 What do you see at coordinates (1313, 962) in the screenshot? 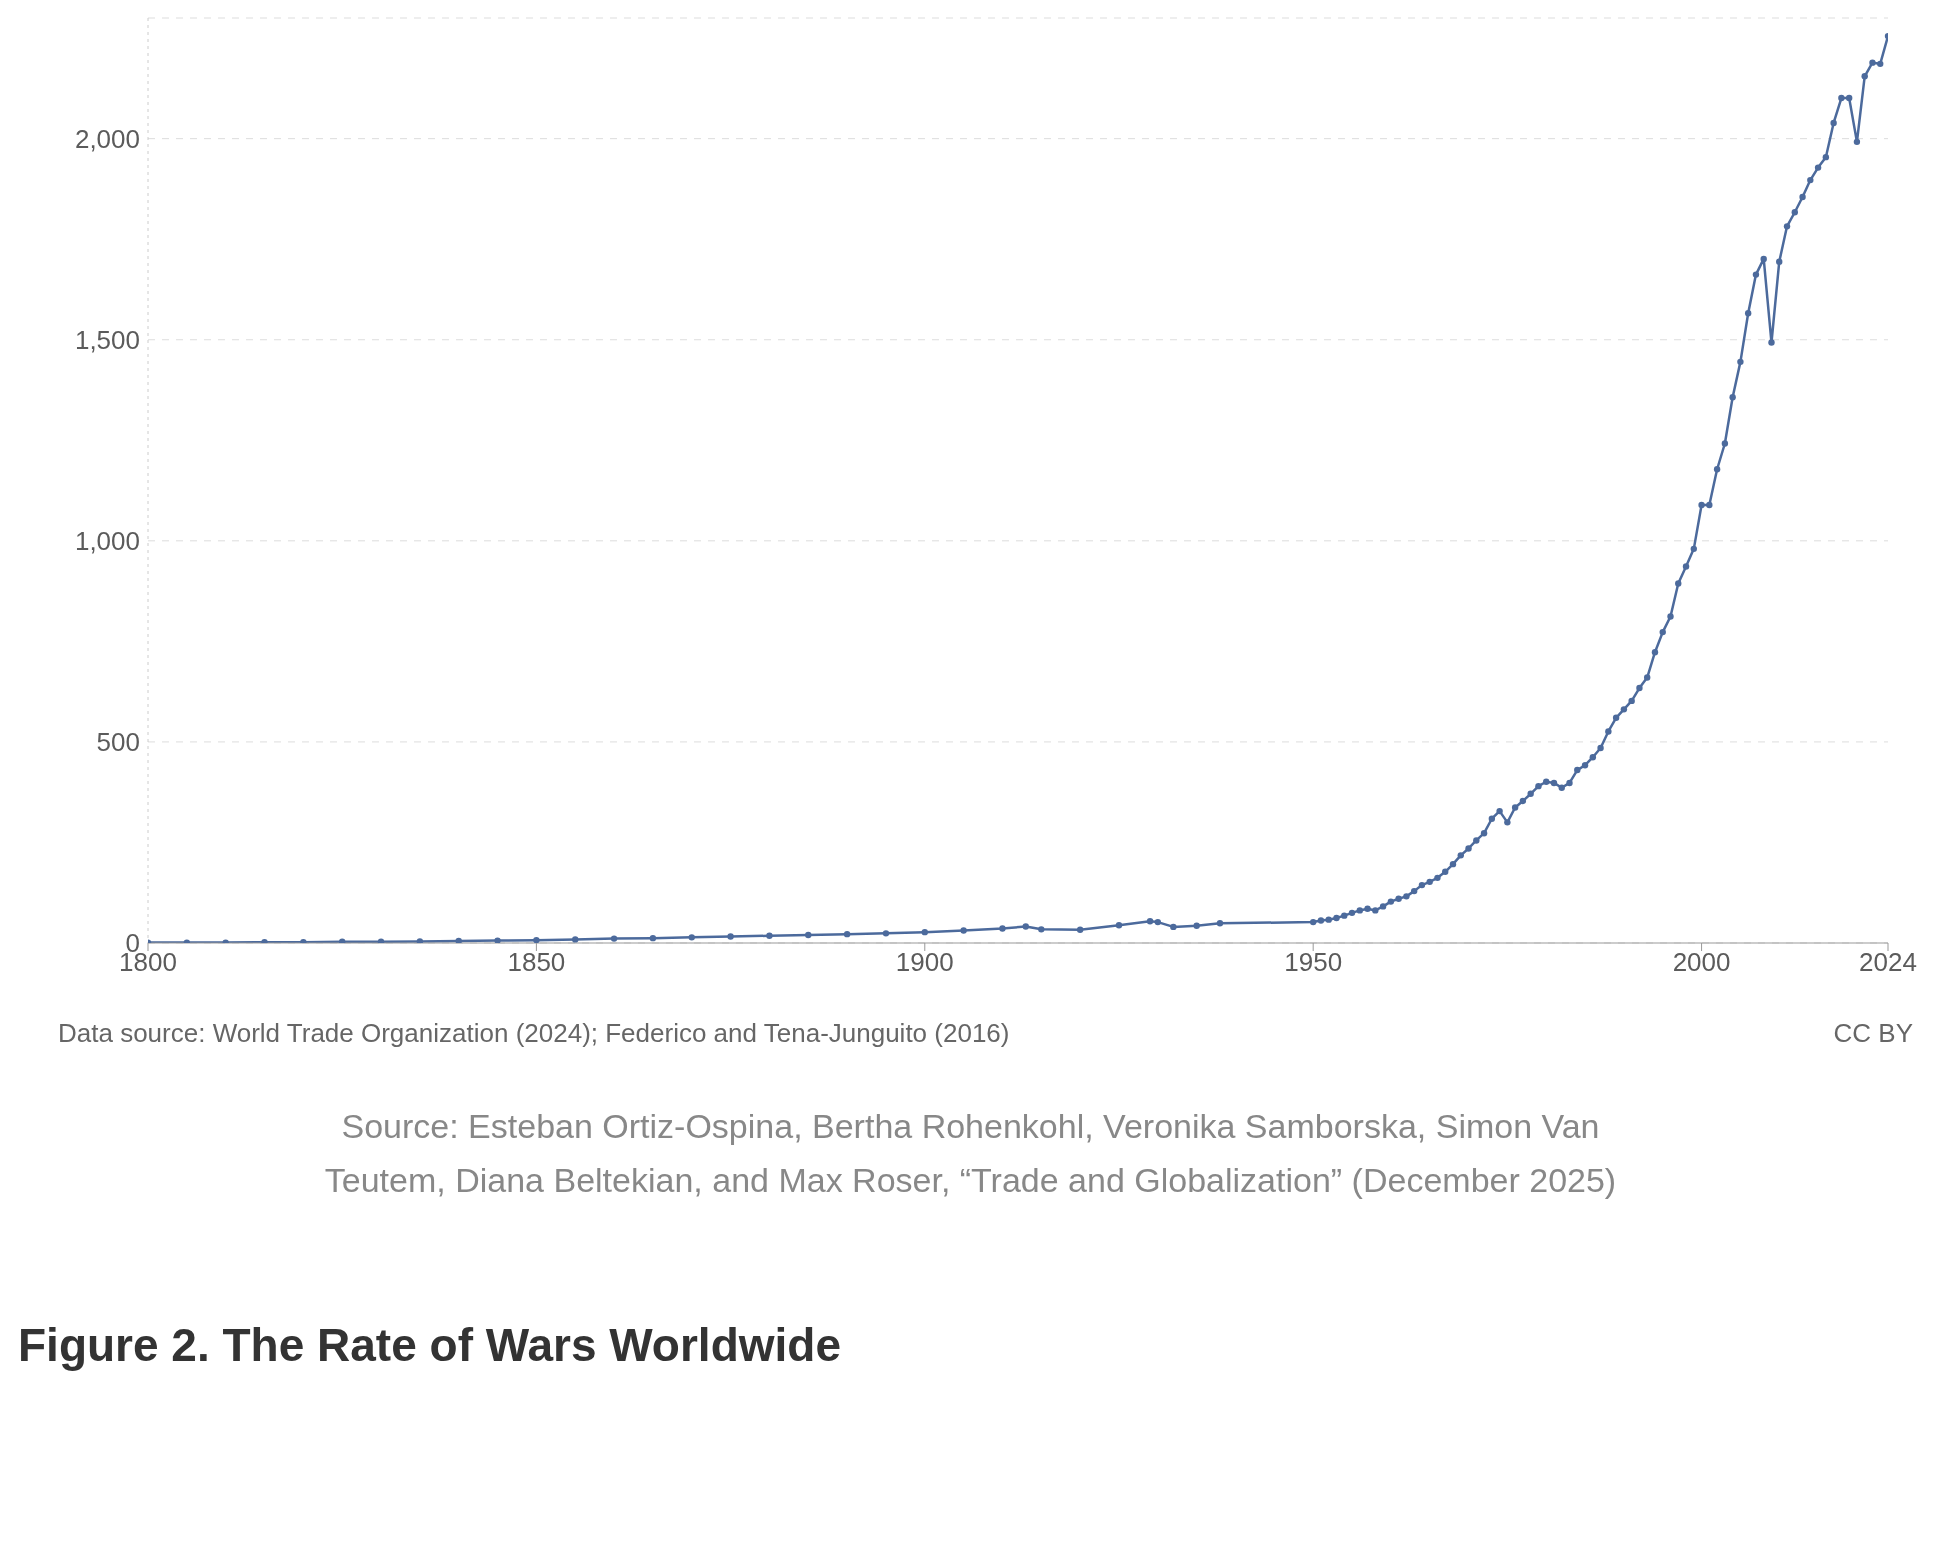
I see `x-tick-label: 1950` at bounding box center [1313, 962].